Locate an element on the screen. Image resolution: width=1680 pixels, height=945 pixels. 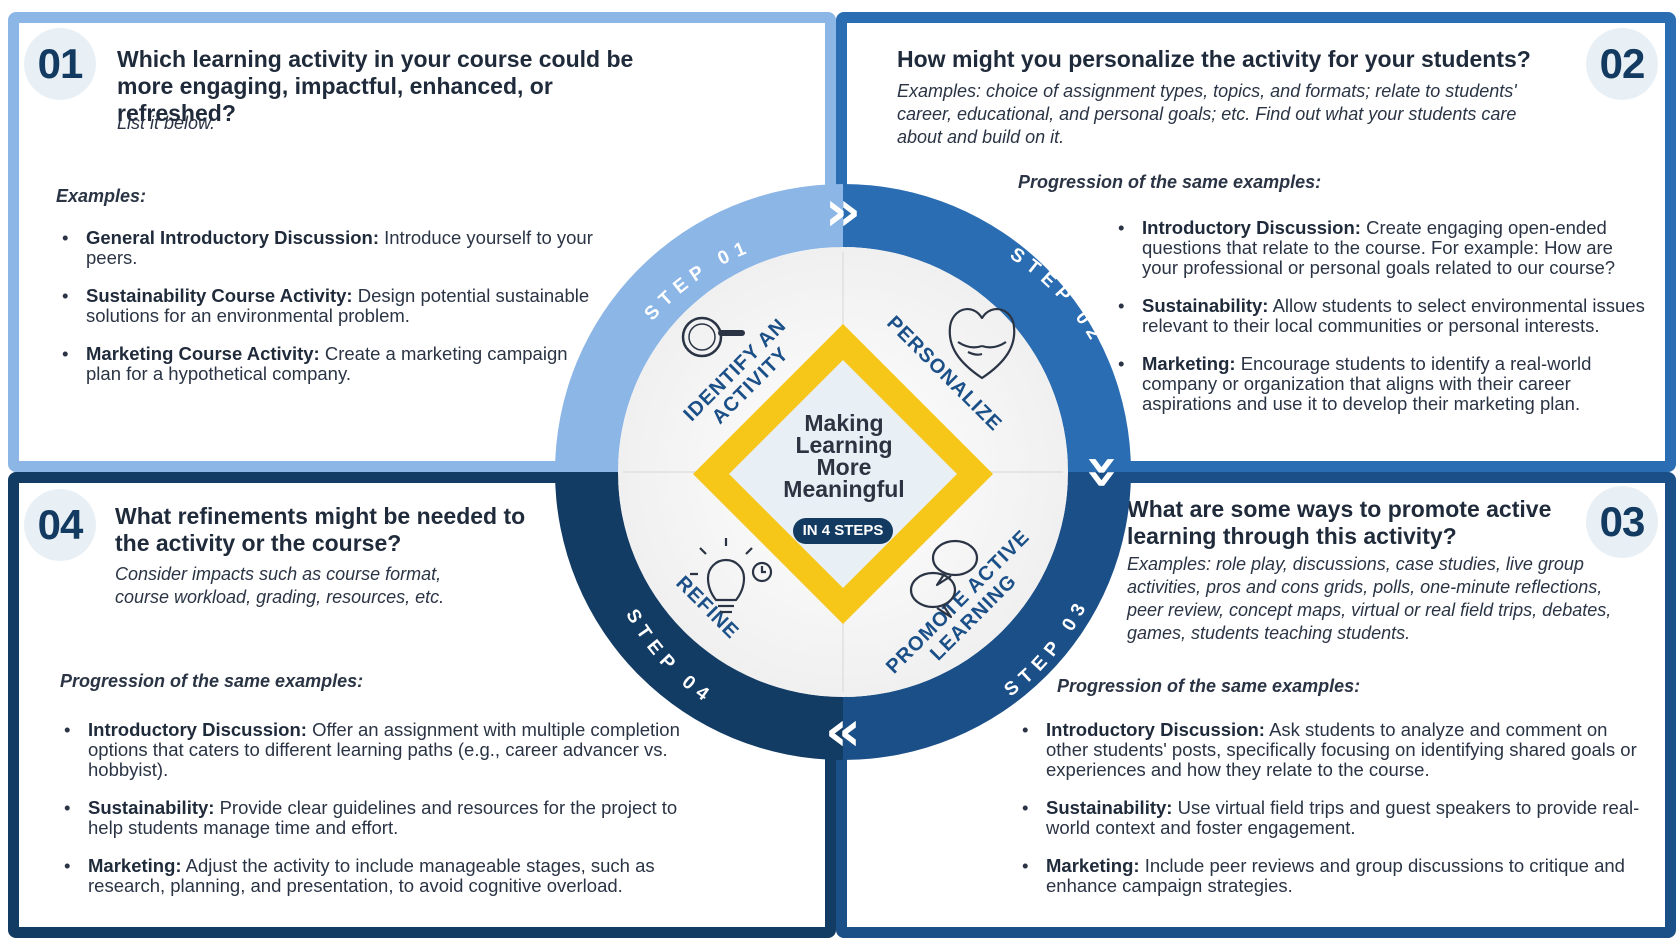
center-title-line: More is located at coordinates (844, 467).